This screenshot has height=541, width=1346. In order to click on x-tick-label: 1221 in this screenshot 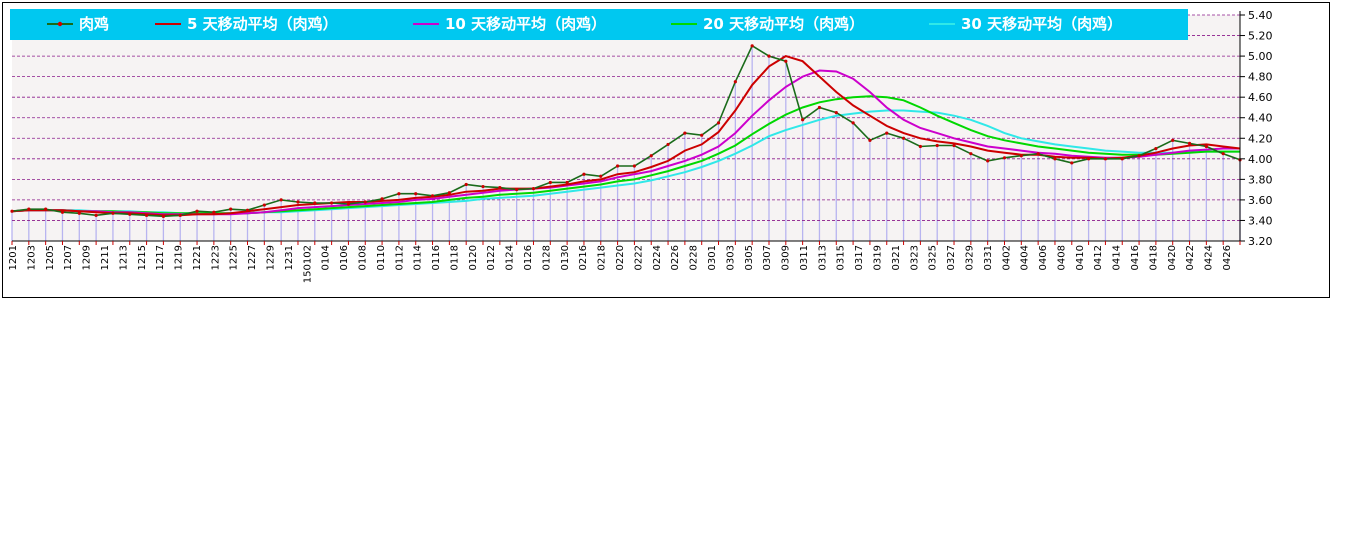, I will do `click(197, 257)`.